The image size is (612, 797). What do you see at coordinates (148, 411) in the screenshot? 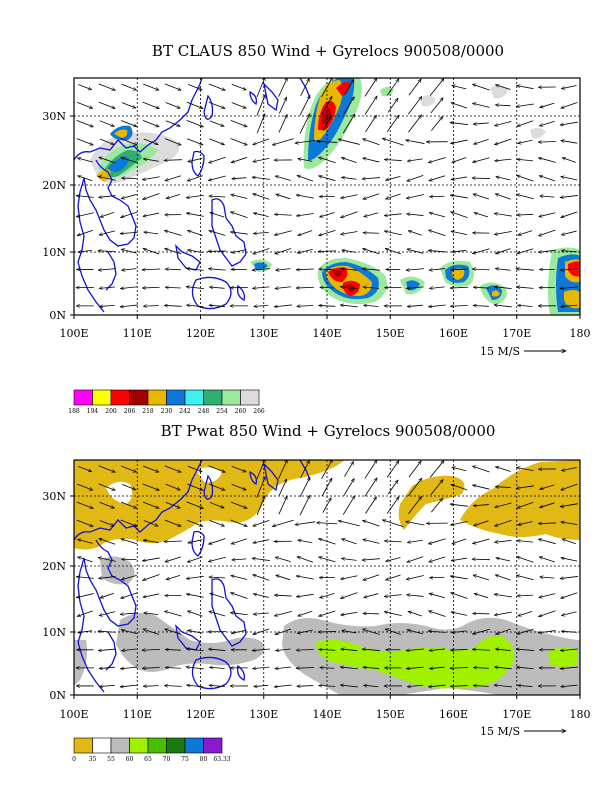
I see `colorbar-label: 218` at bounding box center [148, 411].